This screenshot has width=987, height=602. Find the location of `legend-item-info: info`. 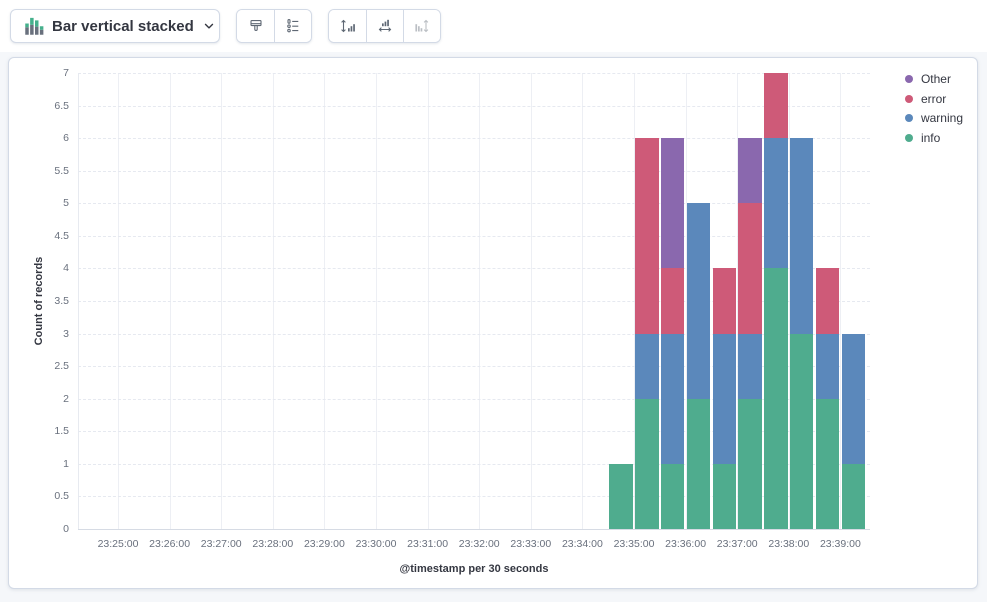

legend-item-info: info is located at coordinates (933, 137).